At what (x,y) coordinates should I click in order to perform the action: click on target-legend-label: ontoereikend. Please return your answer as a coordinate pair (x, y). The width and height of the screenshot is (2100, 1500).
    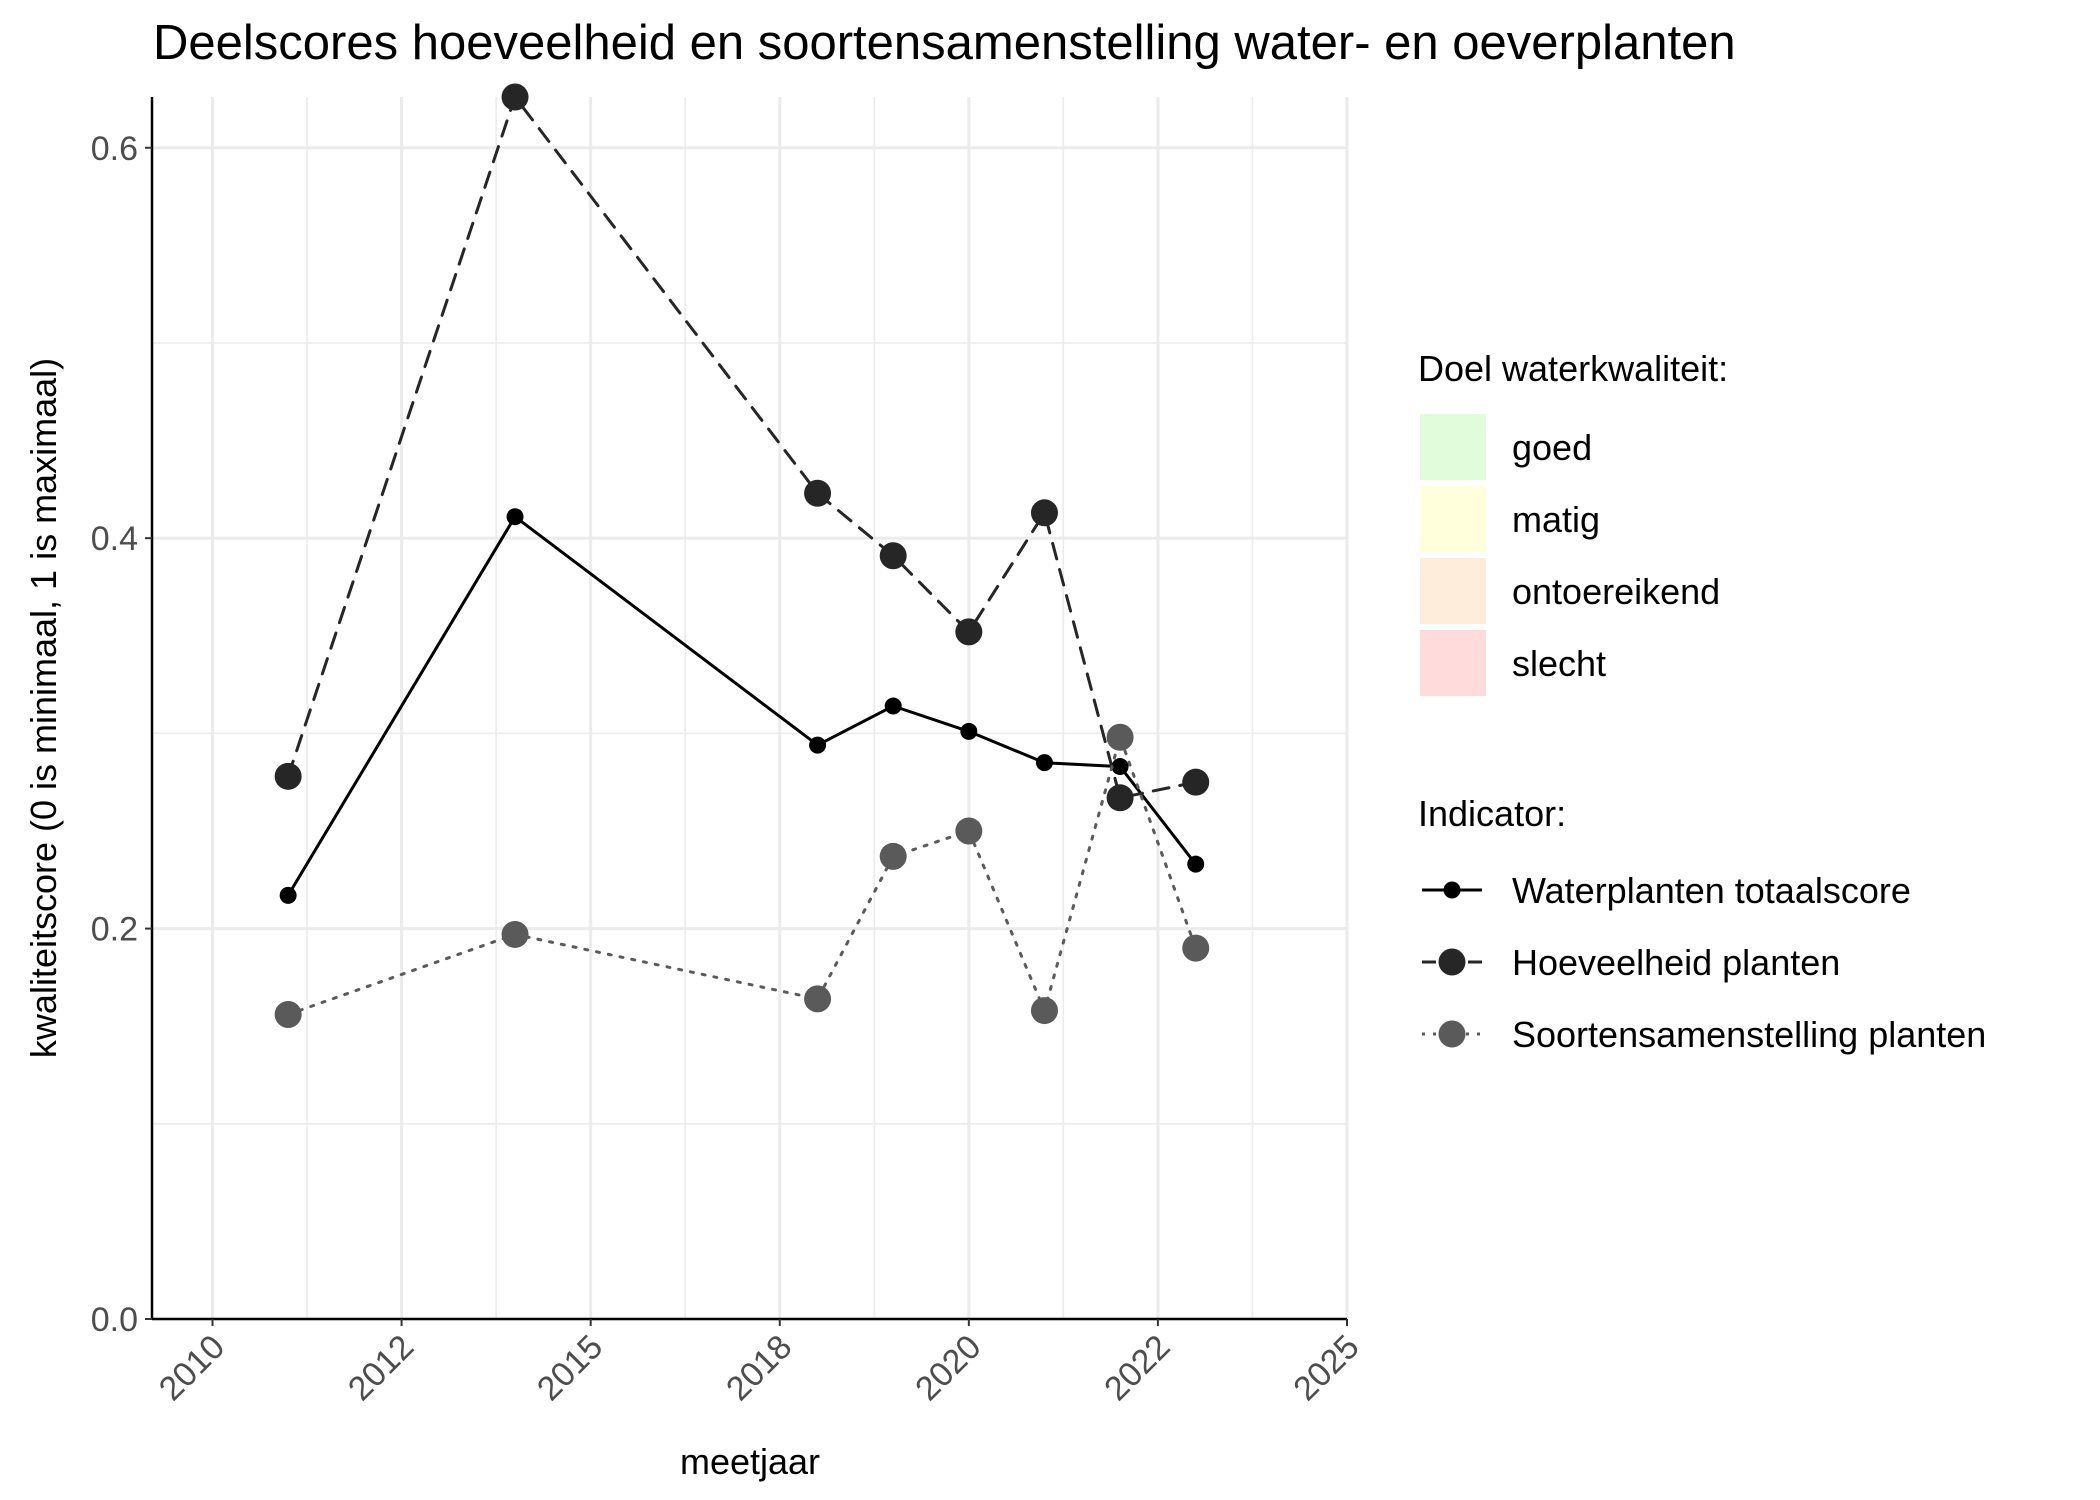
    Looking at the image, I should click on (1616, 591).